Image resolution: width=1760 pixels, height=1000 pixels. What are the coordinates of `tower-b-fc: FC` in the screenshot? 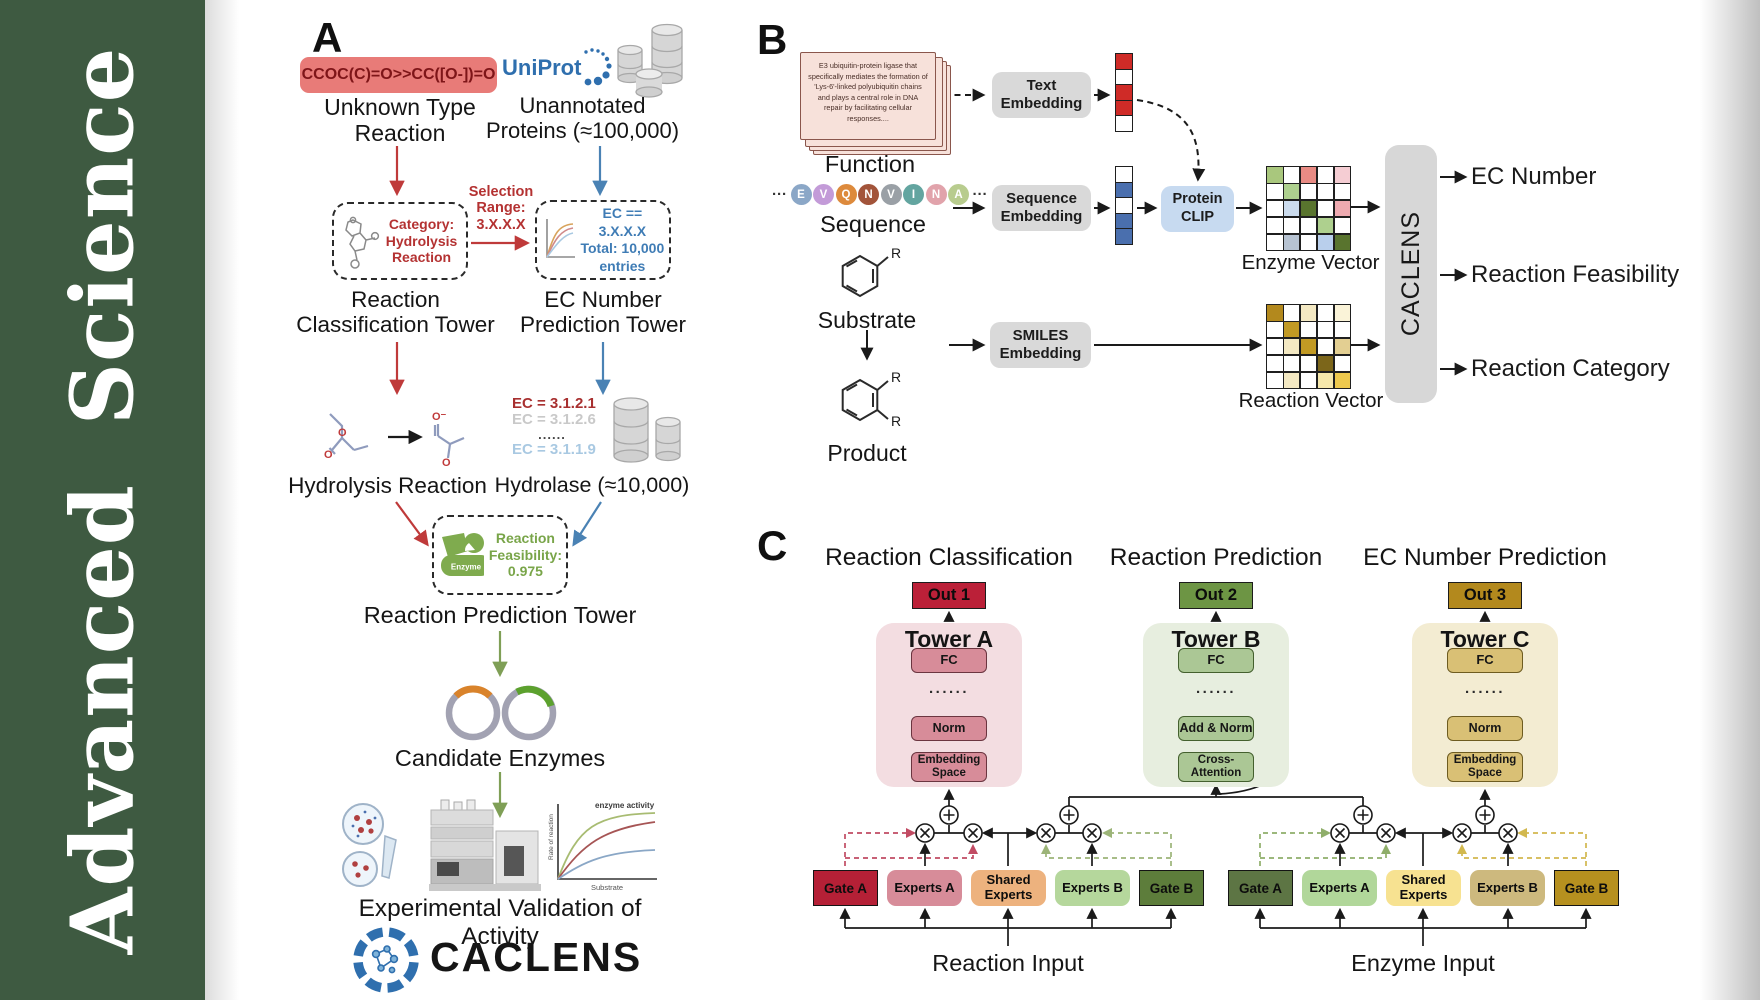 It's located at (1216, 660).